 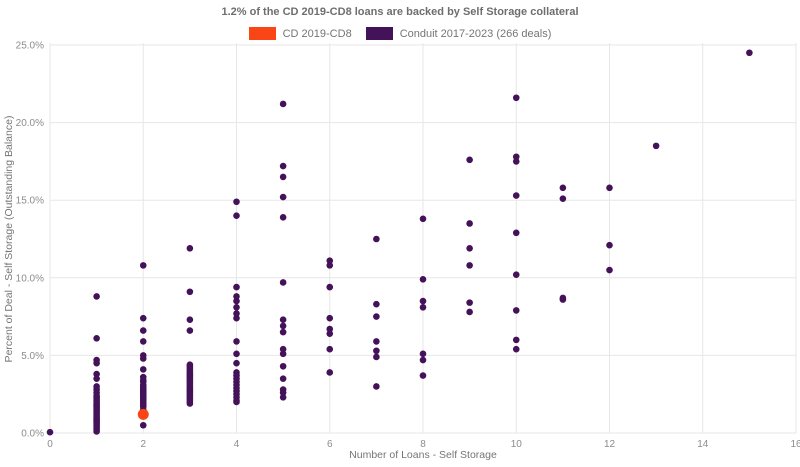 What do you see at coordinates (475, 33) in the screenshot?
I see `legend-label: Conduit 2017-2023 (266 deals)` at bounding box center [475, 33].